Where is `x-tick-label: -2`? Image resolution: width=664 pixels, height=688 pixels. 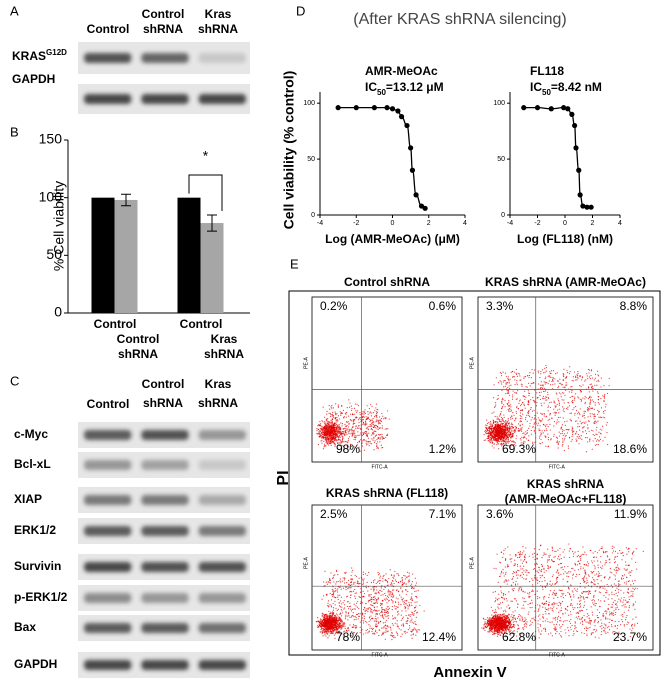 x-tick-label: -2 is located at coordinates (537, 223).